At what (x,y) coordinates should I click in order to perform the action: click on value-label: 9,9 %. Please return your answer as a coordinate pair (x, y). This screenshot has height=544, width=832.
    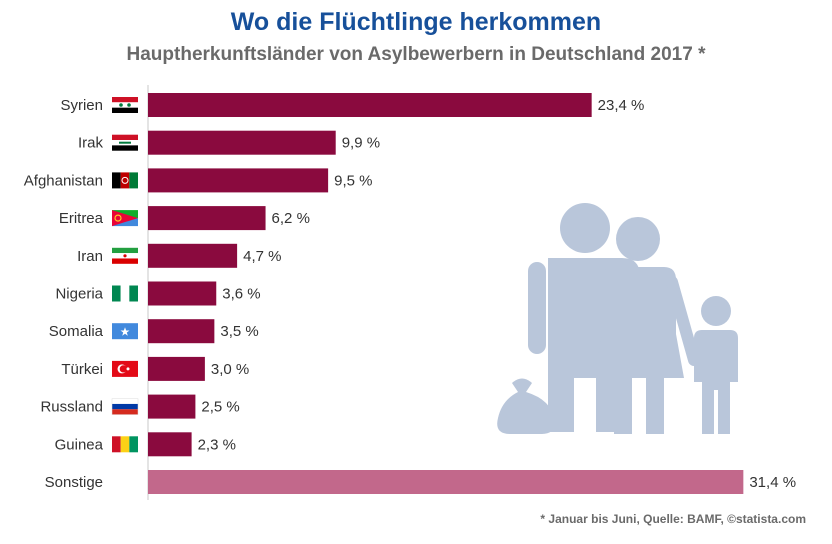
    Looking at the image, I should click on (361, 143).